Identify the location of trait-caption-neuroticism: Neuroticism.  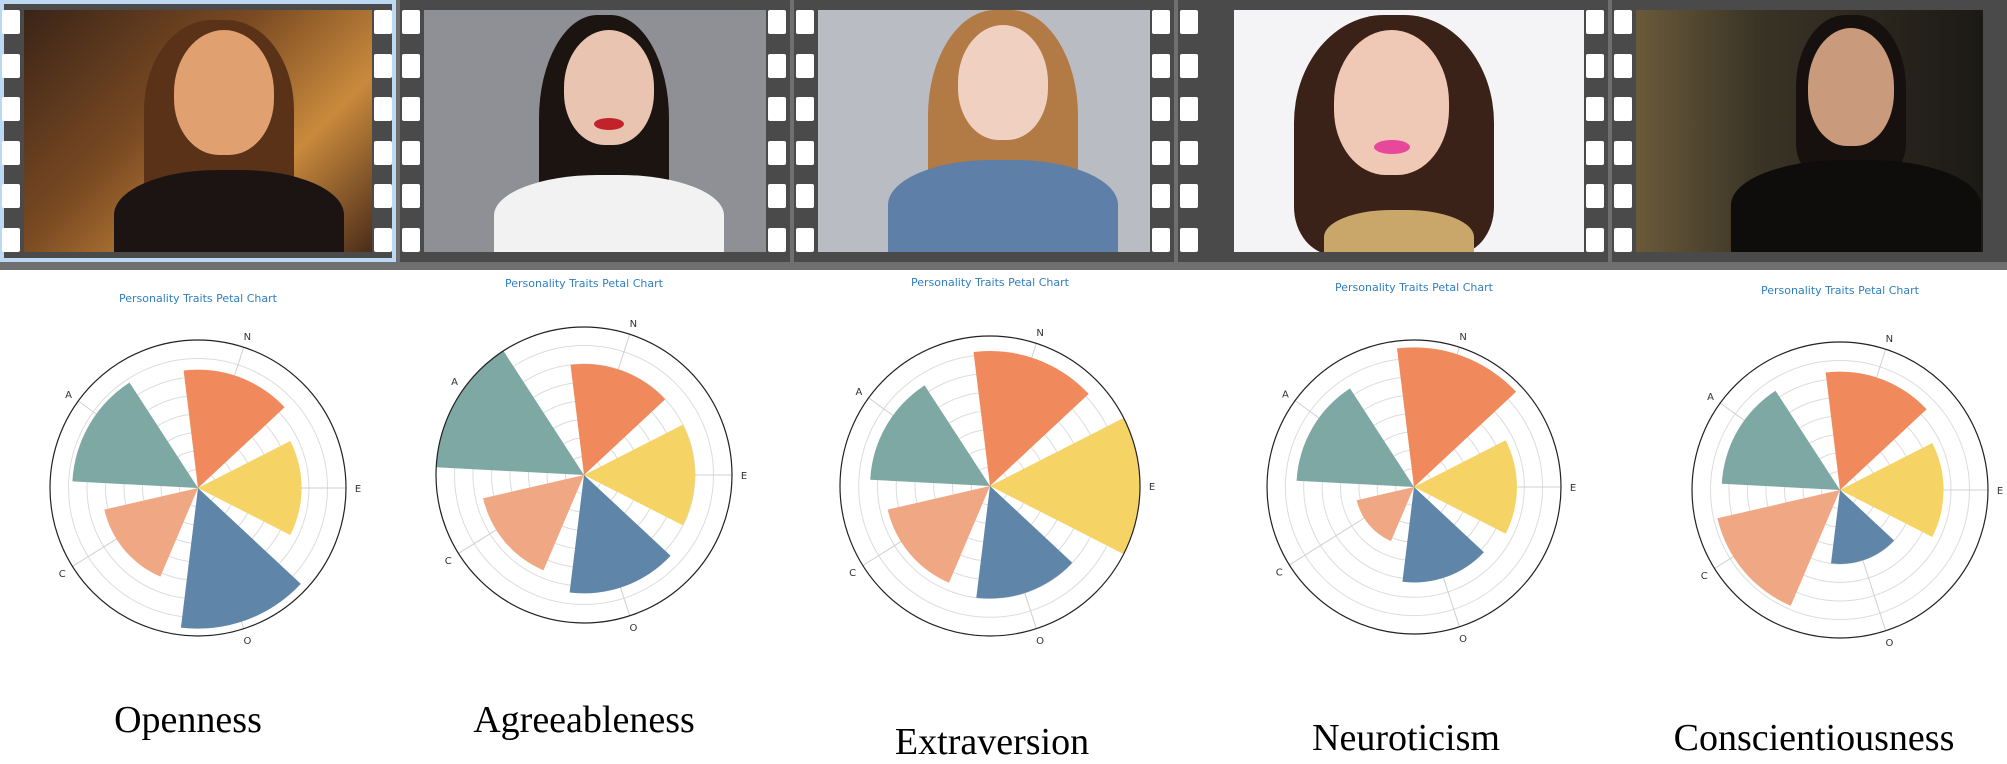
(1406, 738).